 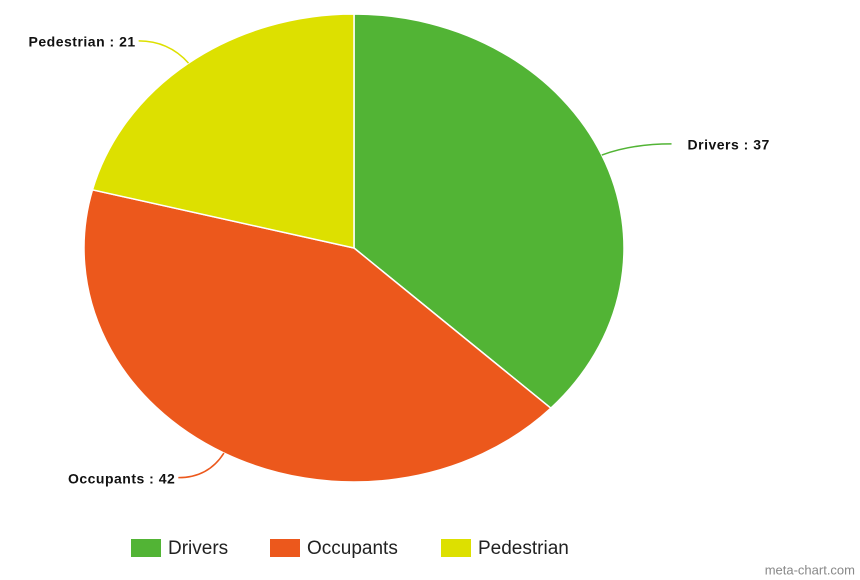 What do you see at coordinates (121, 478) in the screenshot?
I see `data-label: Occupants : 42` at bounding box center [121, 478].